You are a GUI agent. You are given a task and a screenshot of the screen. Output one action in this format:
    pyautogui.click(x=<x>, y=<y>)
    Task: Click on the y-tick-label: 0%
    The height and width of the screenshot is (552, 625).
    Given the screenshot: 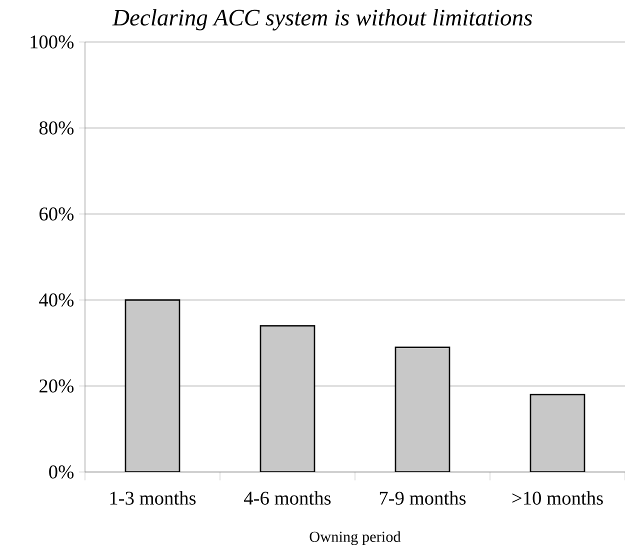 What is the action you would take?
    pyautogui.click(x=61, y=472)
    